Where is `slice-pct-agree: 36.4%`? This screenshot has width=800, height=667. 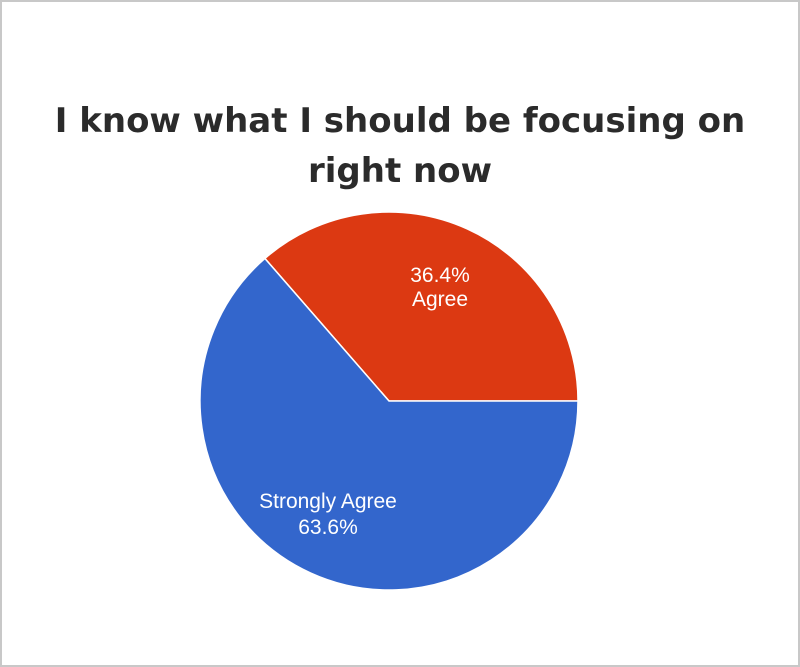 slice-pct-agree: 36.4% is located at coordinates (440, 275).